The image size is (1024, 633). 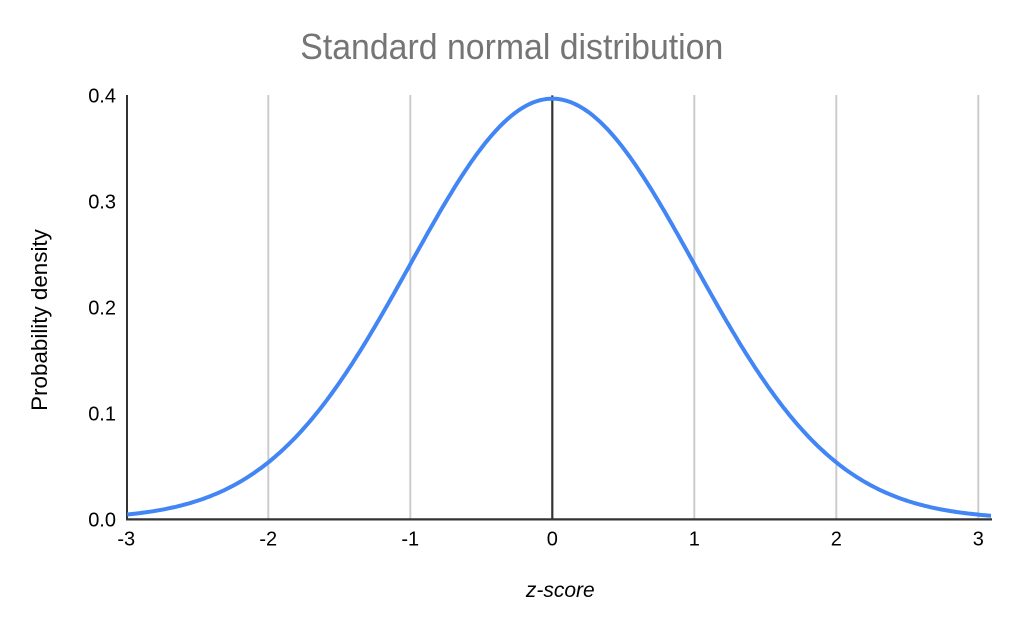 What do you see at coordinates (836, 539) in the screenshot?
I see `svg-text: 2` at bounding box center [836, 539].